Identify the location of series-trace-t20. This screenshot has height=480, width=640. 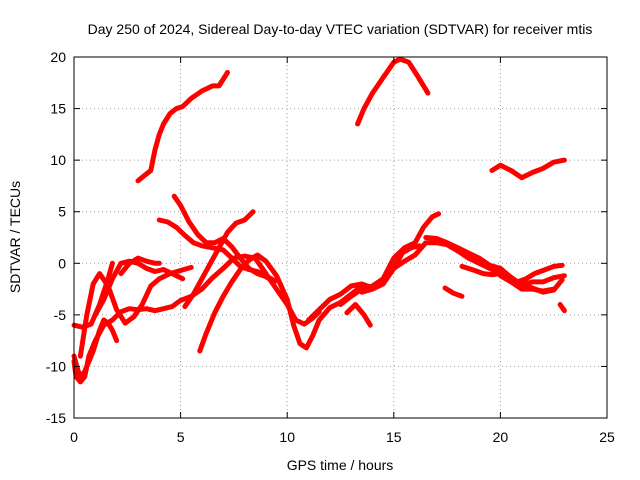
(528, 169).